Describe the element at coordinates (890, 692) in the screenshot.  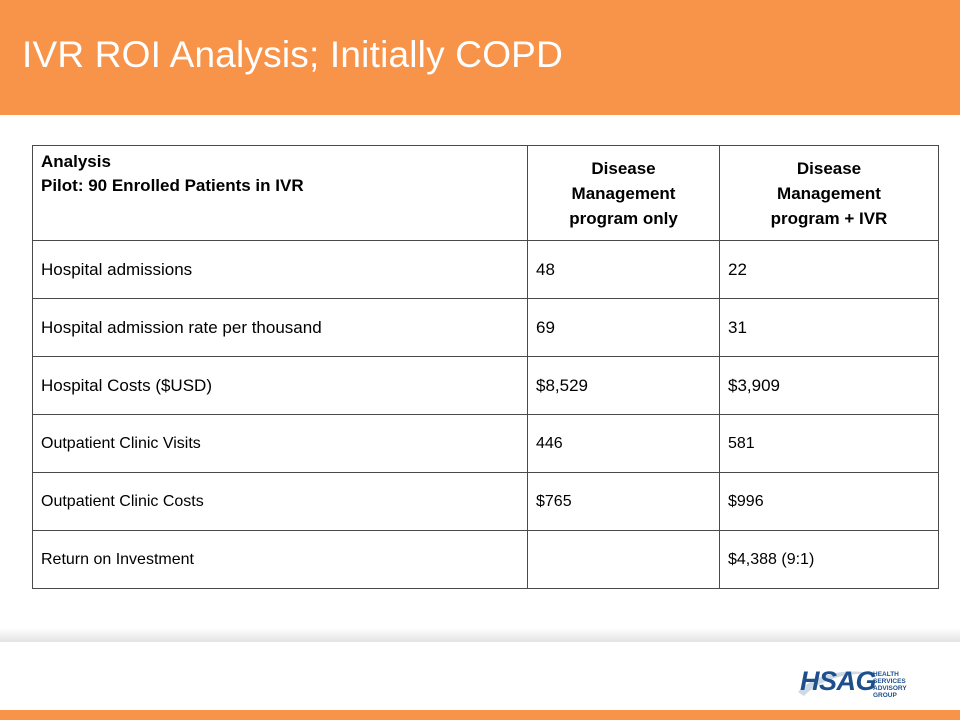
I see `logo-sub-line2: ADVISORY GROUP` at that location.